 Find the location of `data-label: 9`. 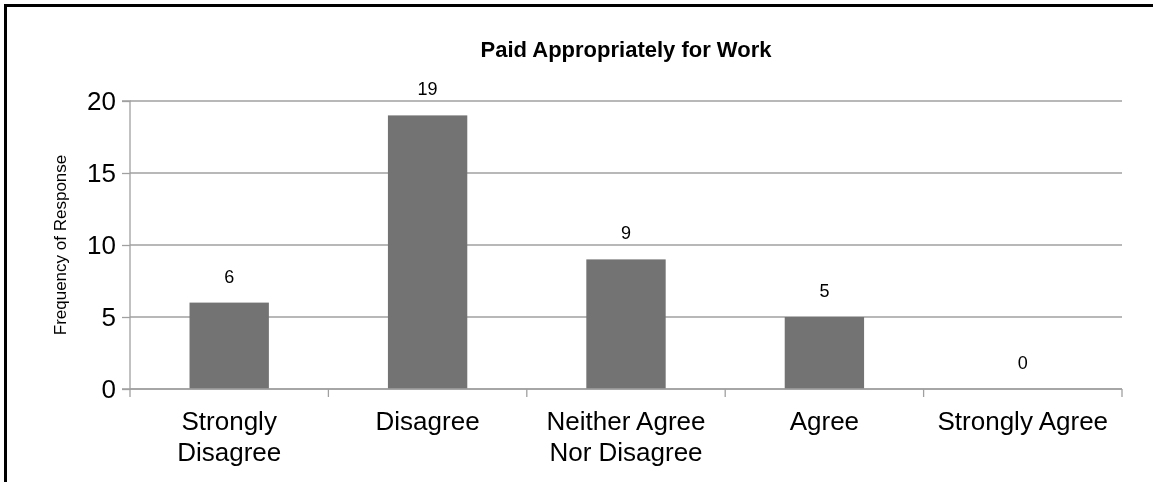

data-label: 9 is located at coordinates (626, 233).